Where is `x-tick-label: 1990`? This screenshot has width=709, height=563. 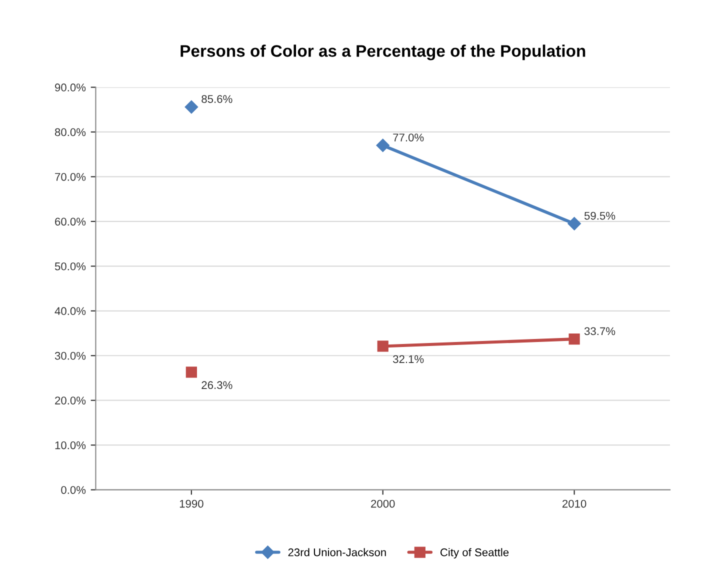
x-tick-label: 1990 is located at coordinates (192, 504).